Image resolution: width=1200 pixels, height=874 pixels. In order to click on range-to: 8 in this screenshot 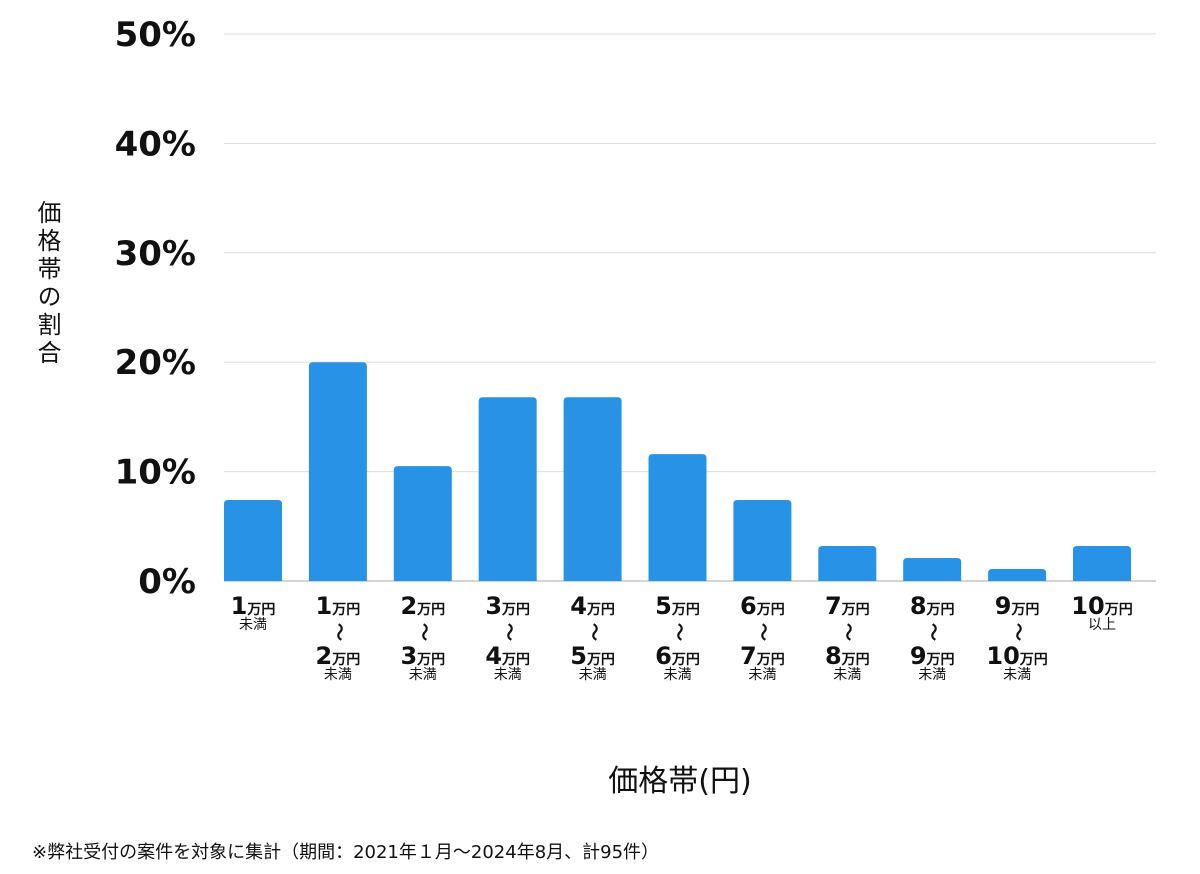, I will do `click(833, 656)`.